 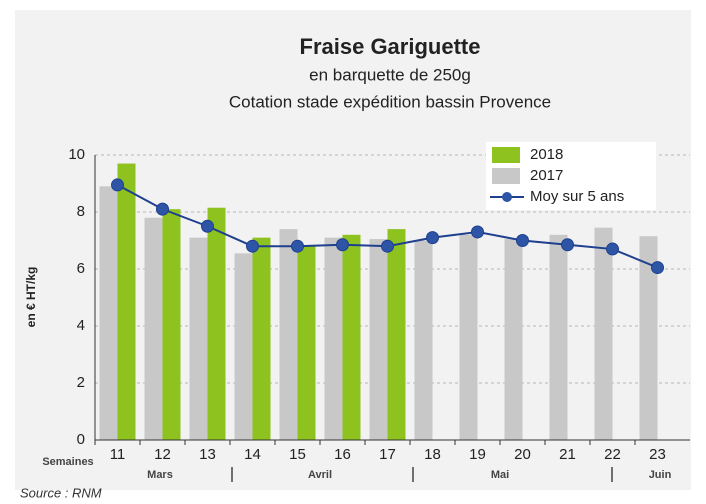 I want to click on y-tick-label: 4, so click(x=81, y=325).